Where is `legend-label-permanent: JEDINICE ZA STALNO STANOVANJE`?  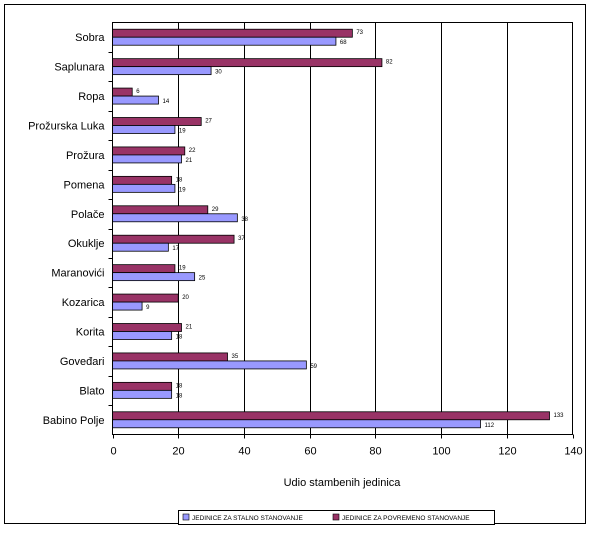 legend-label-permanent: JEDINICE ZA STALNO STANOVANJE is located at coordinates (248, 518).